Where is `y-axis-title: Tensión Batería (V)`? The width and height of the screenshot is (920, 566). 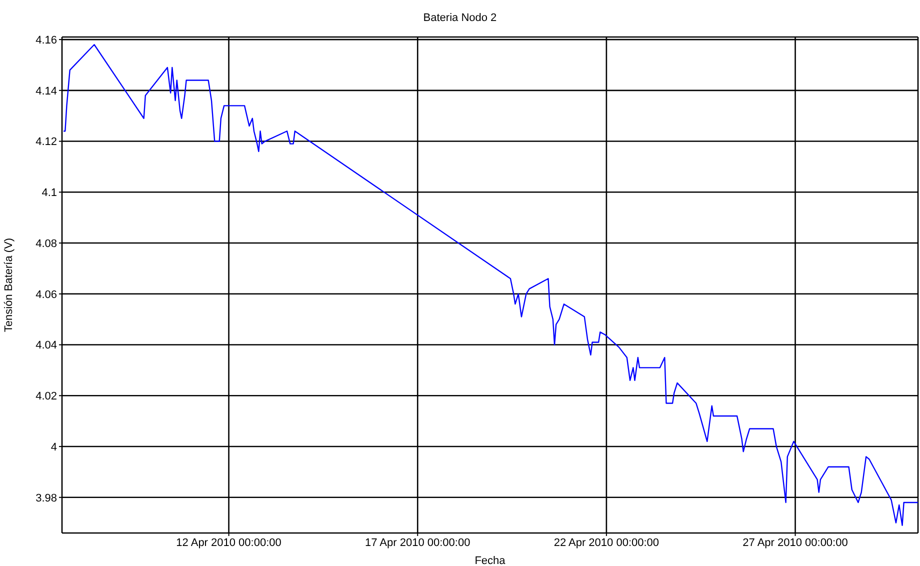
y-axis-title: Tensión Batería (V) is located at coordinates (8, 285).